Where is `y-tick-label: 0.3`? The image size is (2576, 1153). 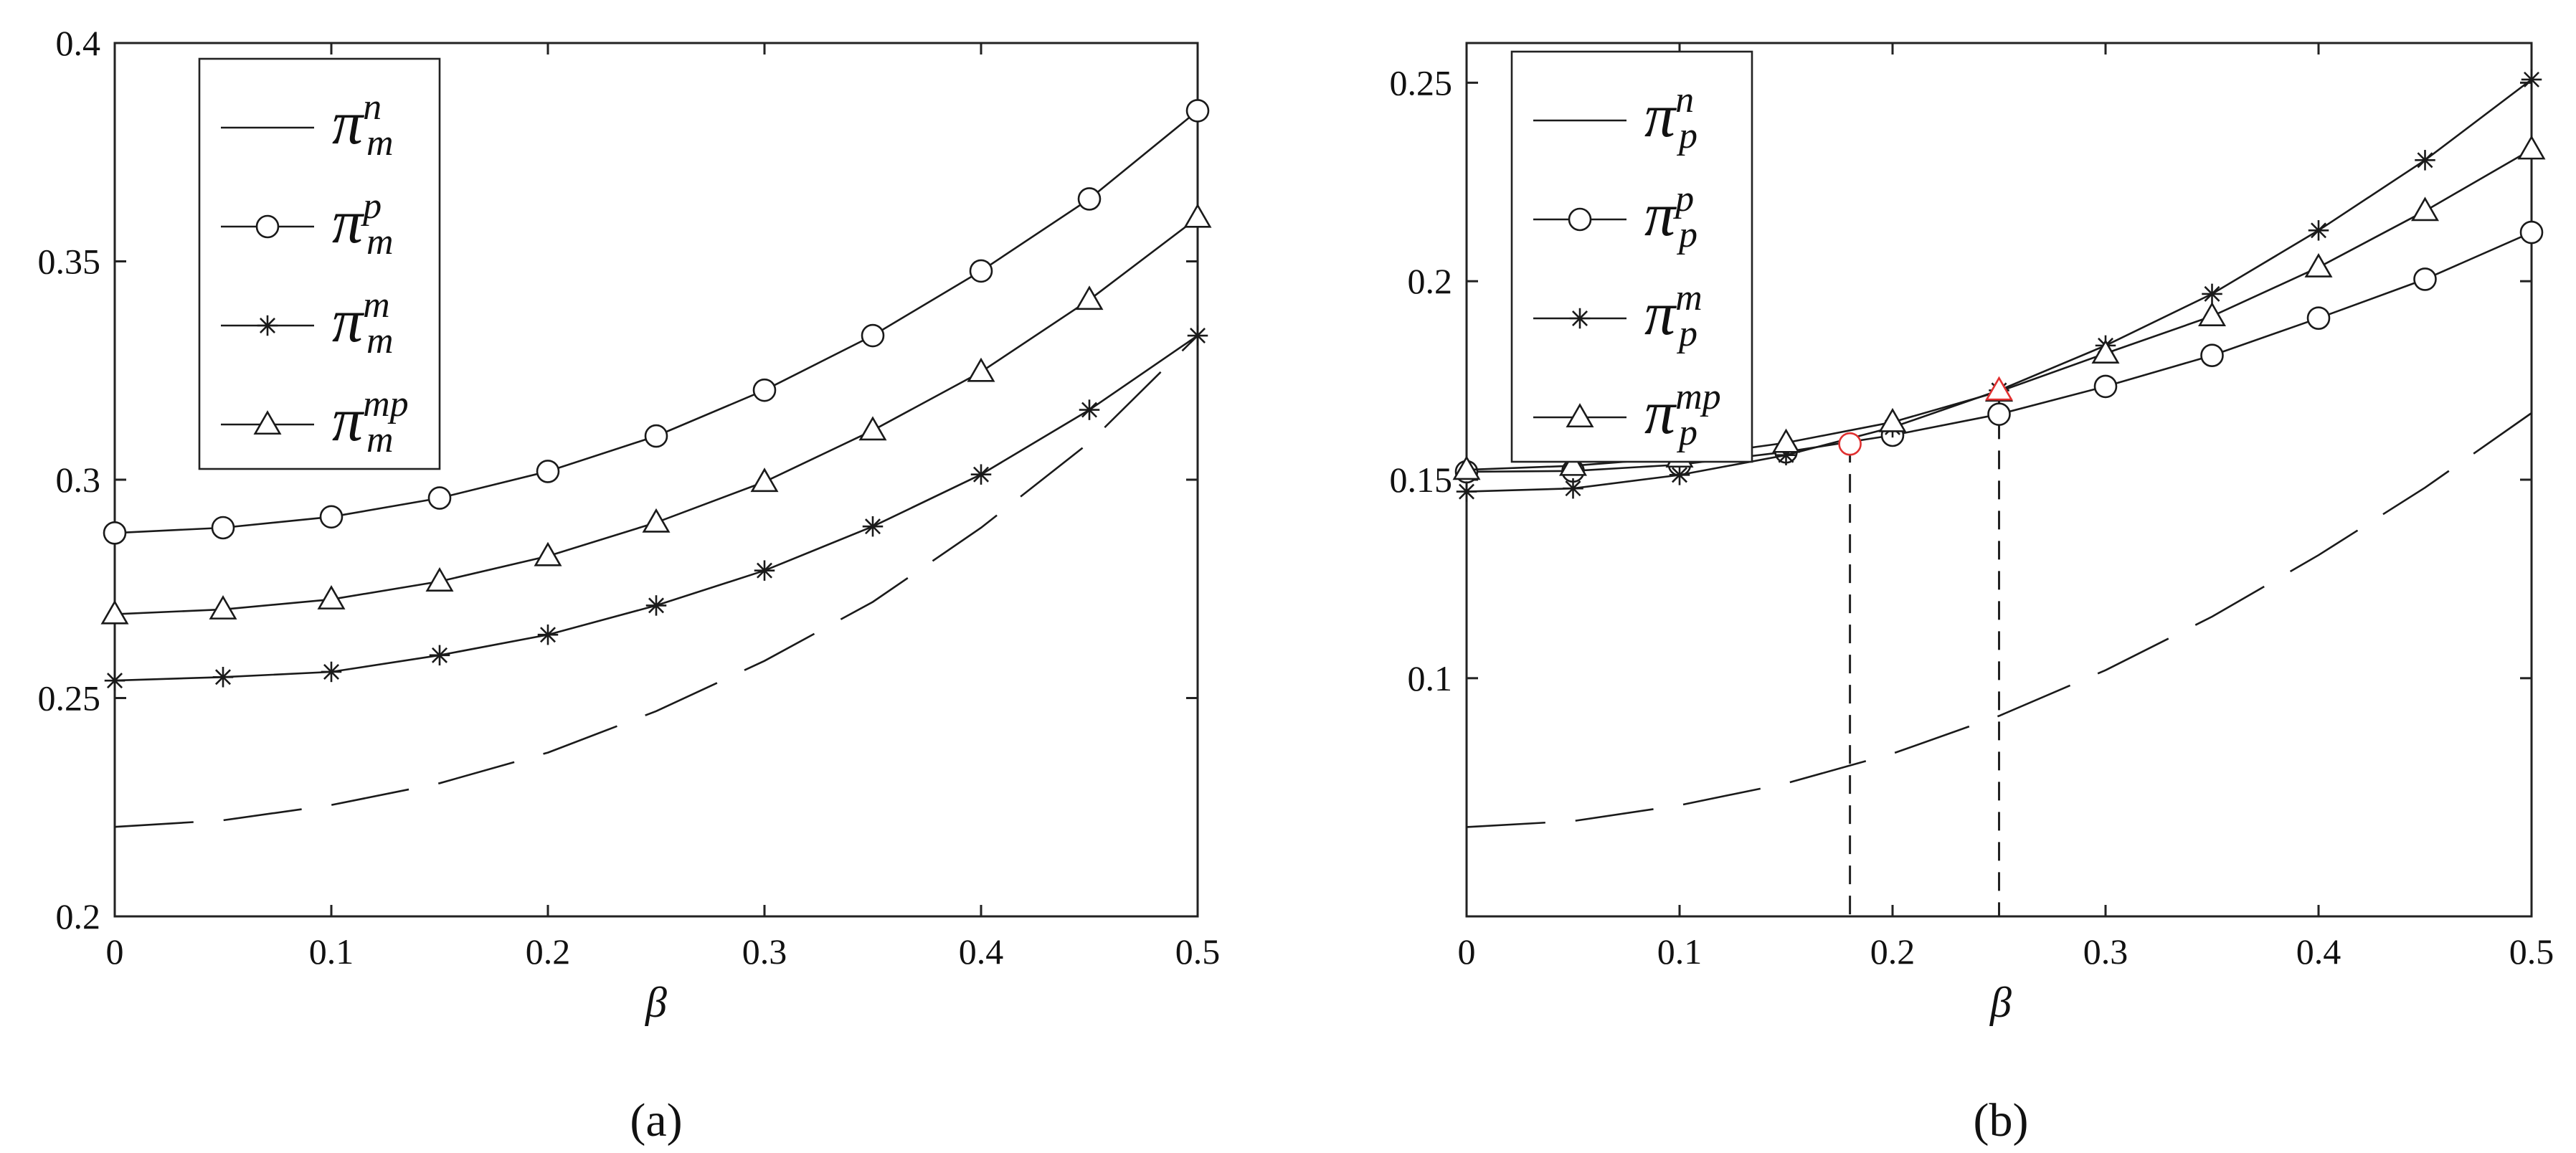 y-tick-label: 0.3 is located at coordinates (78, 480).